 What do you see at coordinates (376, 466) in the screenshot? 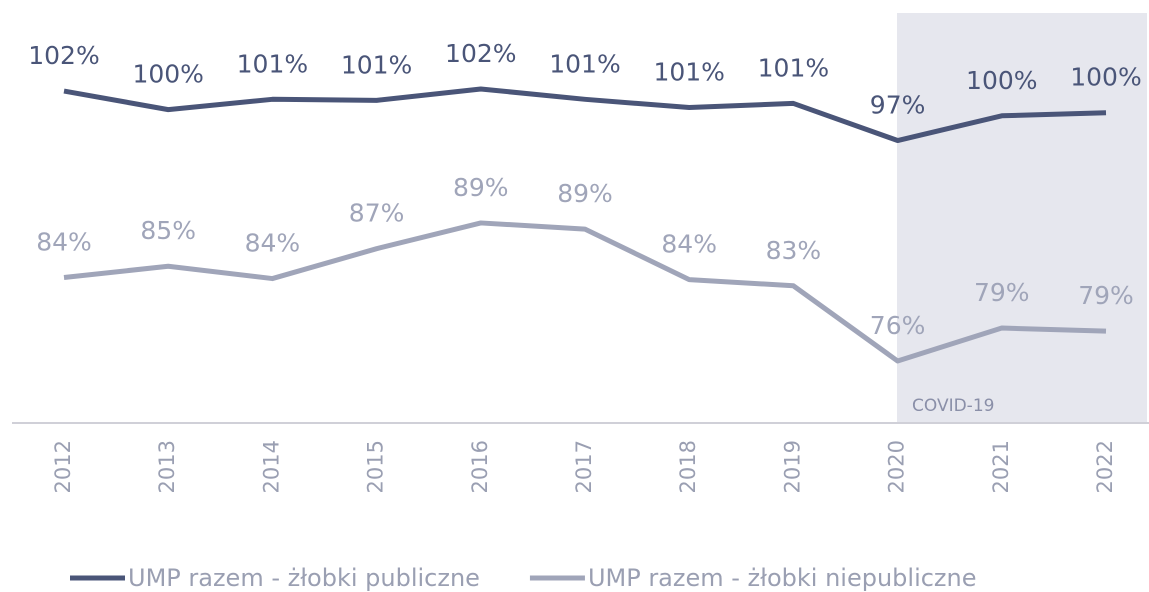
I see `x-tick-label: 2015` at bounding box center [376, 466].